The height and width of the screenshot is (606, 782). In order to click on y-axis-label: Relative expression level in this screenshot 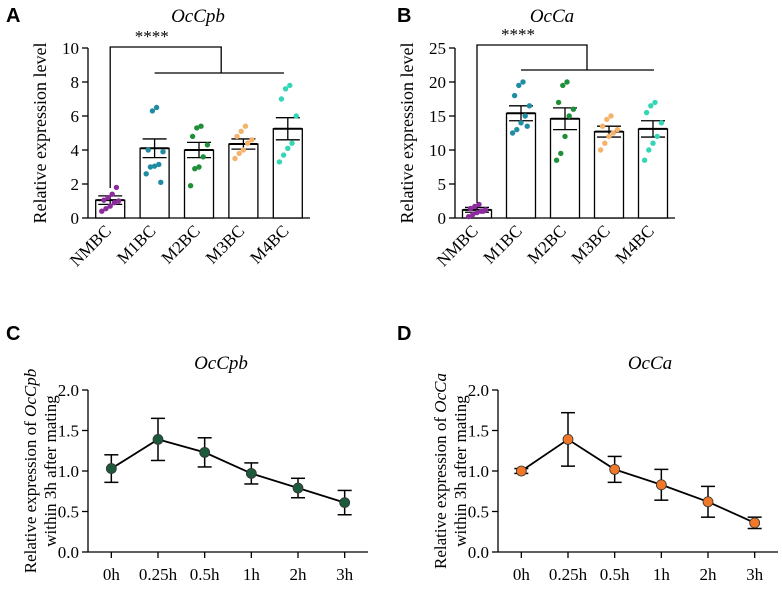, I will do `click(40, 133)`.